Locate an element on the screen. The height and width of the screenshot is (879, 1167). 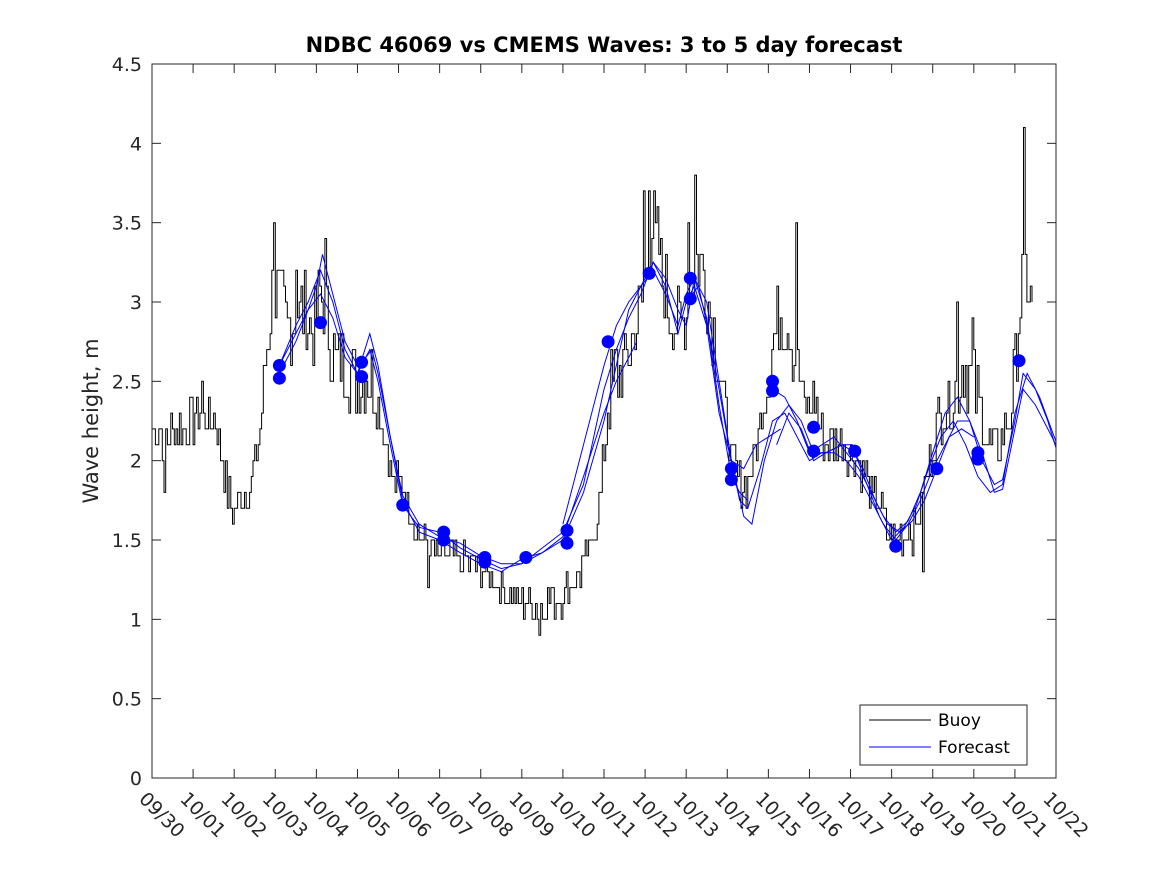
y-tick-label: 1.5 is located at coordinates (127, 541).